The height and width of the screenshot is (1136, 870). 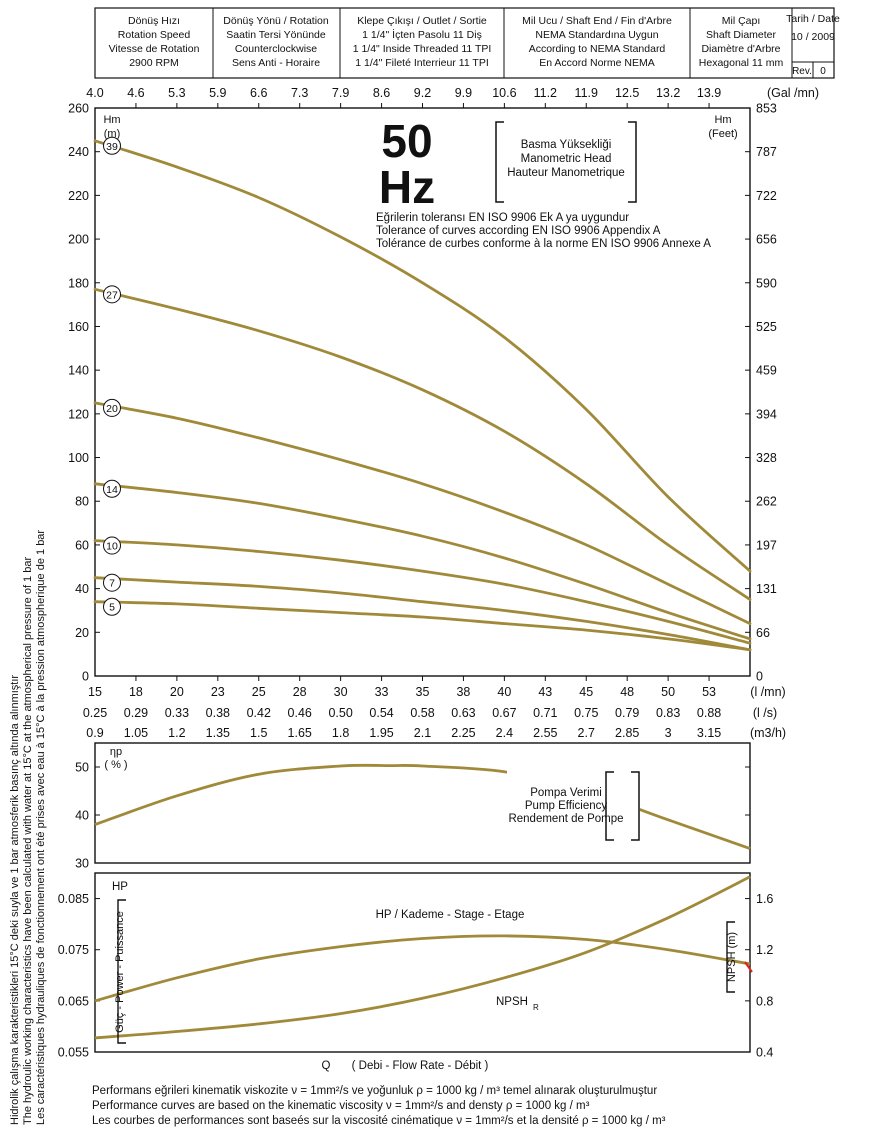 I want to click on x-tick-m3h-label: 2.55, so click(x=545, y=733).